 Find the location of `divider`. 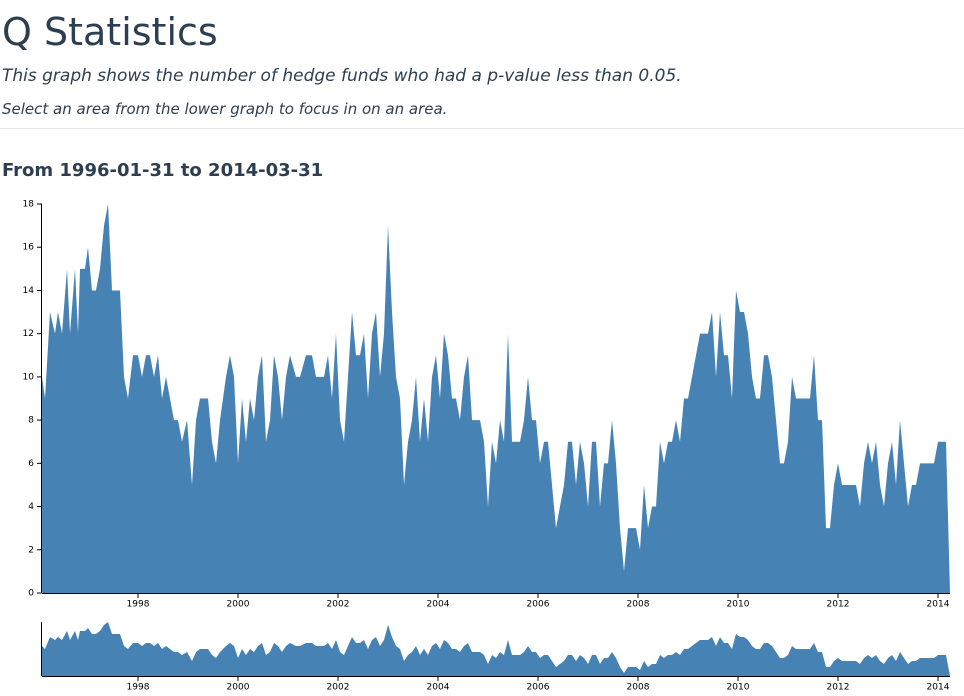

divider is located at coordinates (482, 128).